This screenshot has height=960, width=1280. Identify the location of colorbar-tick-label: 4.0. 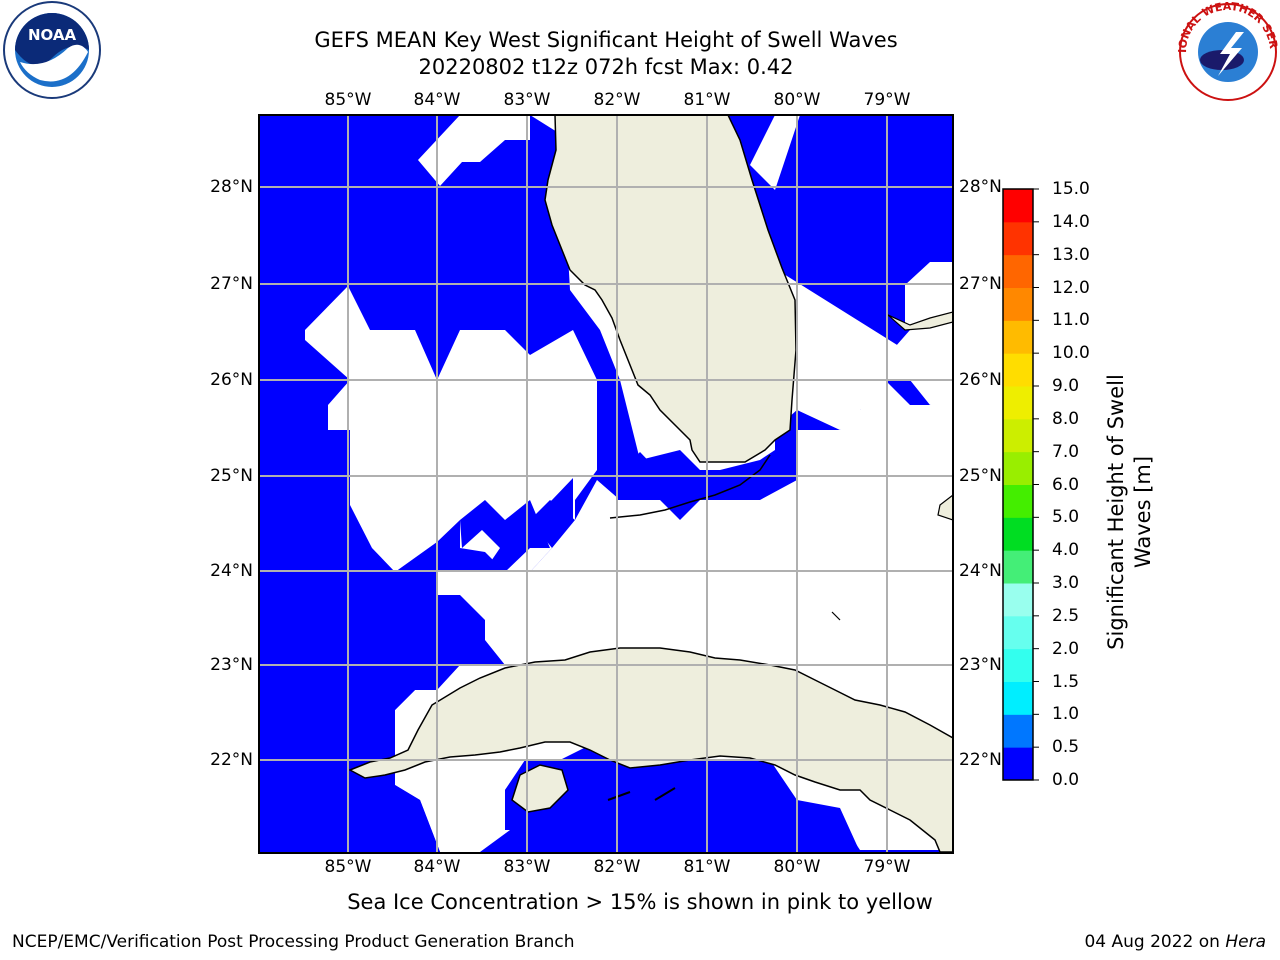
(1066, 550).